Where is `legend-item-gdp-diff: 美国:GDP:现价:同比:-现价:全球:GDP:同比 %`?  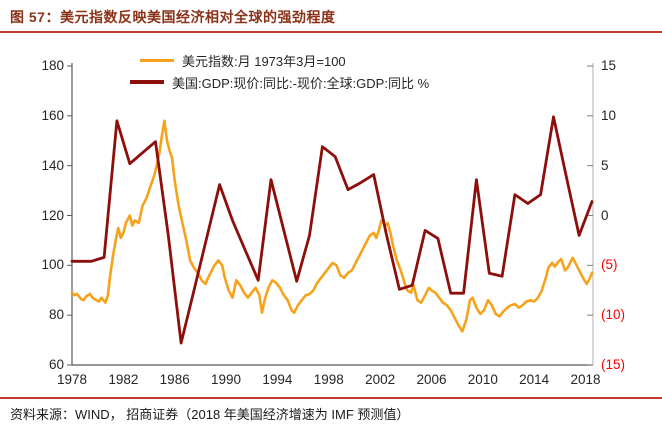
legend-item-gdp-diff: 美国:GDP:现价:同比:-现价:全球:GDP:同比 % is located at coordinates (280, 82).